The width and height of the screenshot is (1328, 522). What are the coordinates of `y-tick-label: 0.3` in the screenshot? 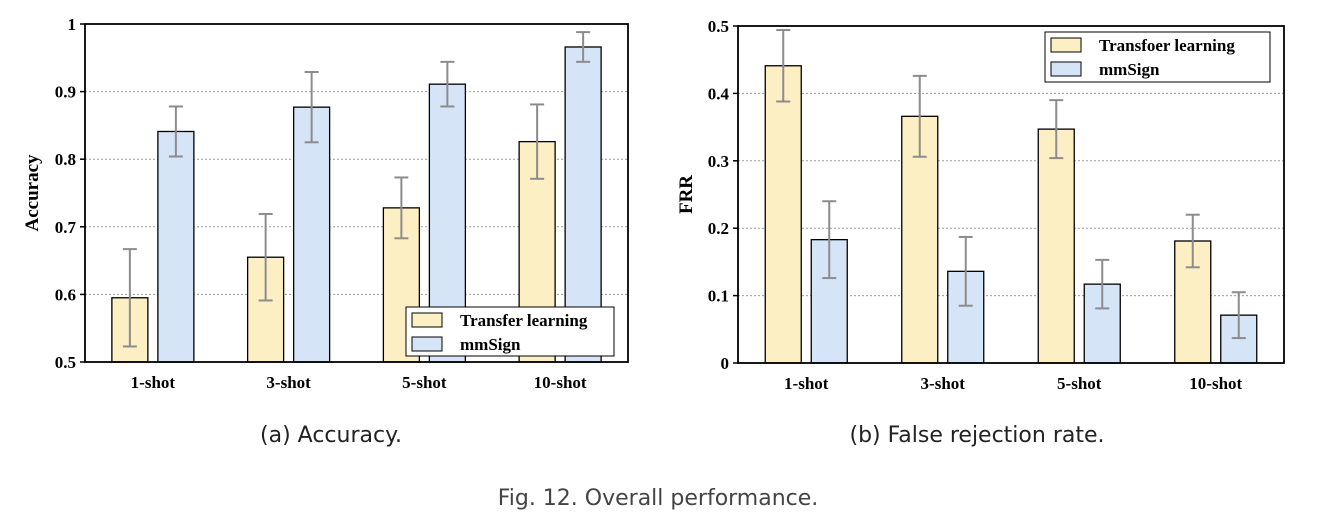 It's located at (718, 161).